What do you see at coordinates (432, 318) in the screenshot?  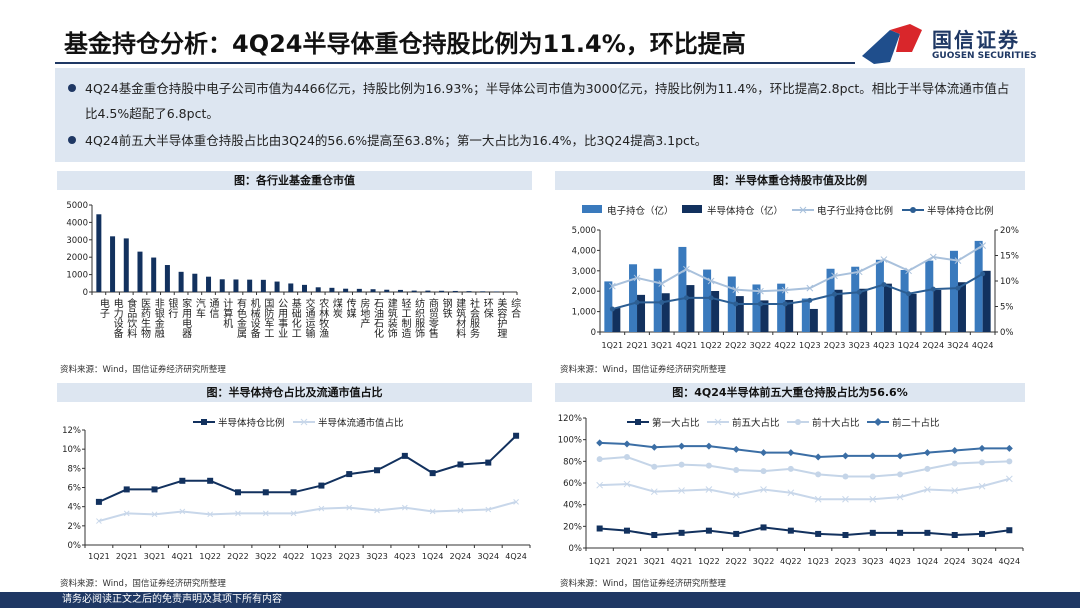 I see `x-tick-label: 商贸零售` at bounding box center [432, 318].